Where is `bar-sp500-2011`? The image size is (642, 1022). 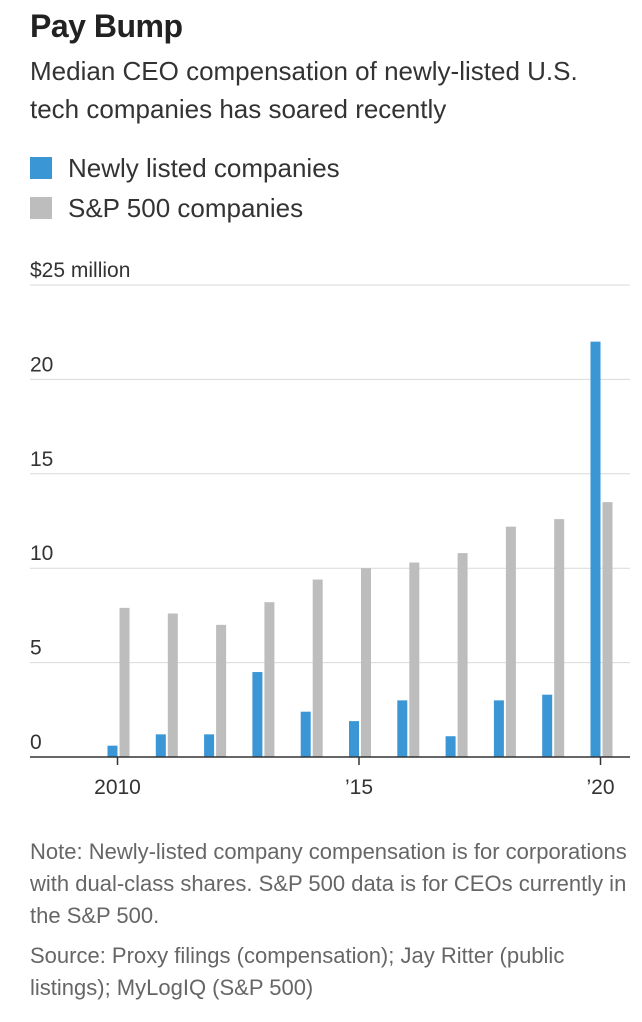
bar-sp500-2011 is located at coordinates (172, 685).